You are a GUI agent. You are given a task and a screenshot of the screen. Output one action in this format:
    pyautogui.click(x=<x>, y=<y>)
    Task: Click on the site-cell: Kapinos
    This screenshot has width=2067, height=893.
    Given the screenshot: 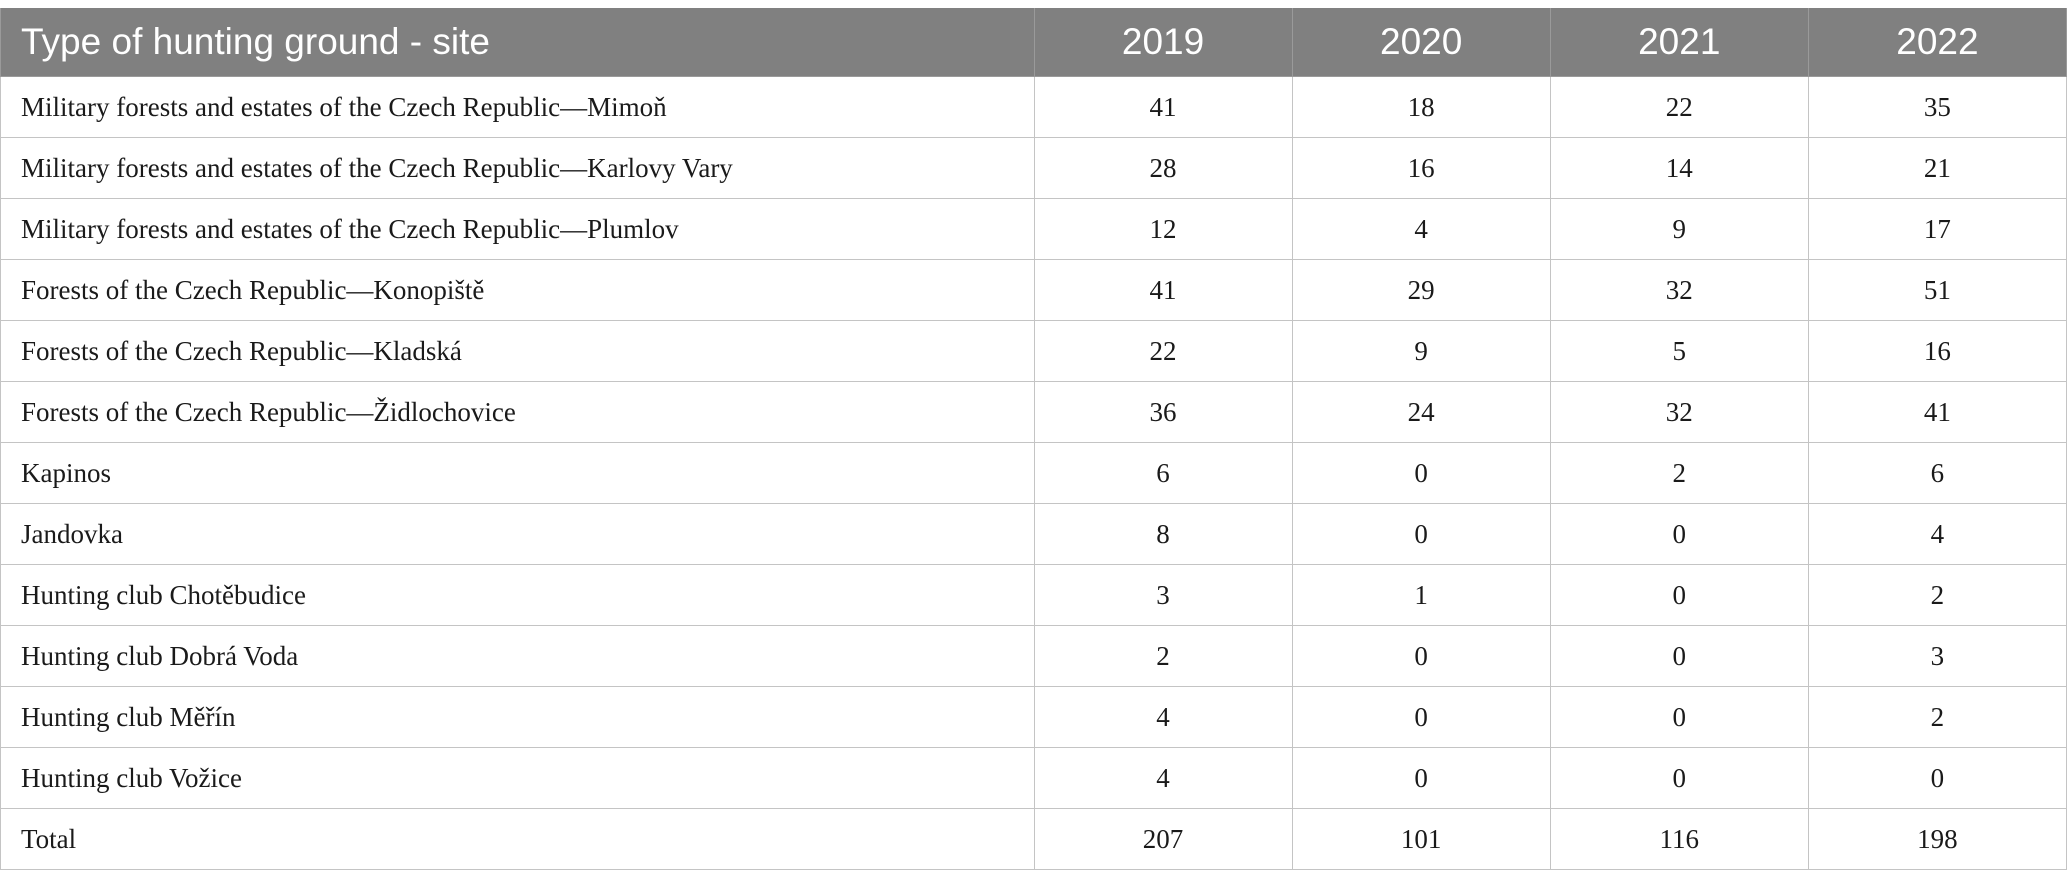 What is the action you would take?
    pyautogui.click(x=517, y=473)
    